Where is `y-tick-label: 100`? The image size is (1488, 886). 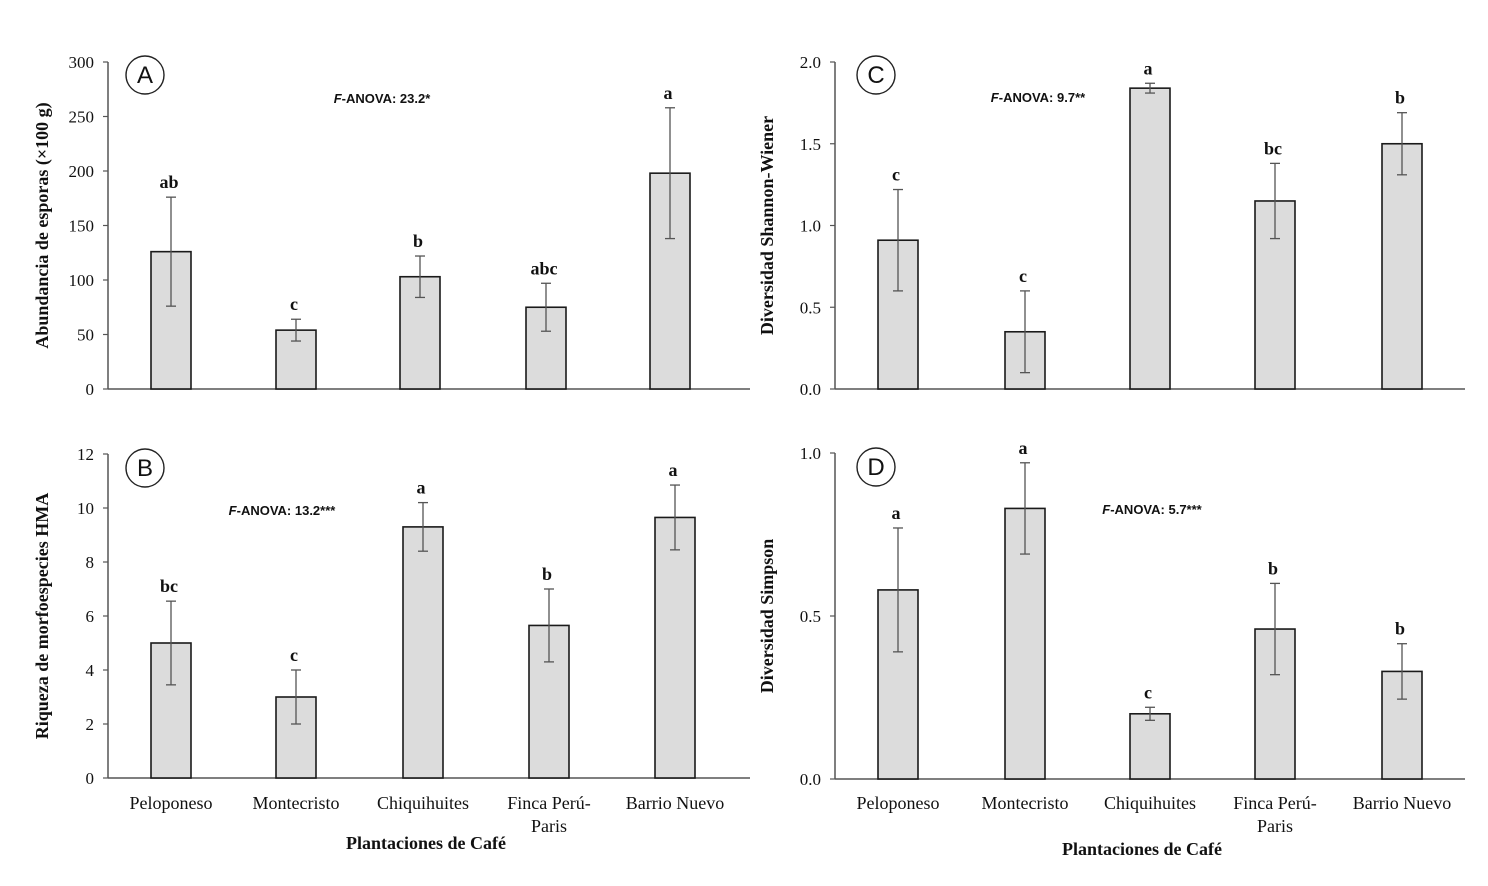
y-tick-label: 100 is located at coordinates (82, 280).